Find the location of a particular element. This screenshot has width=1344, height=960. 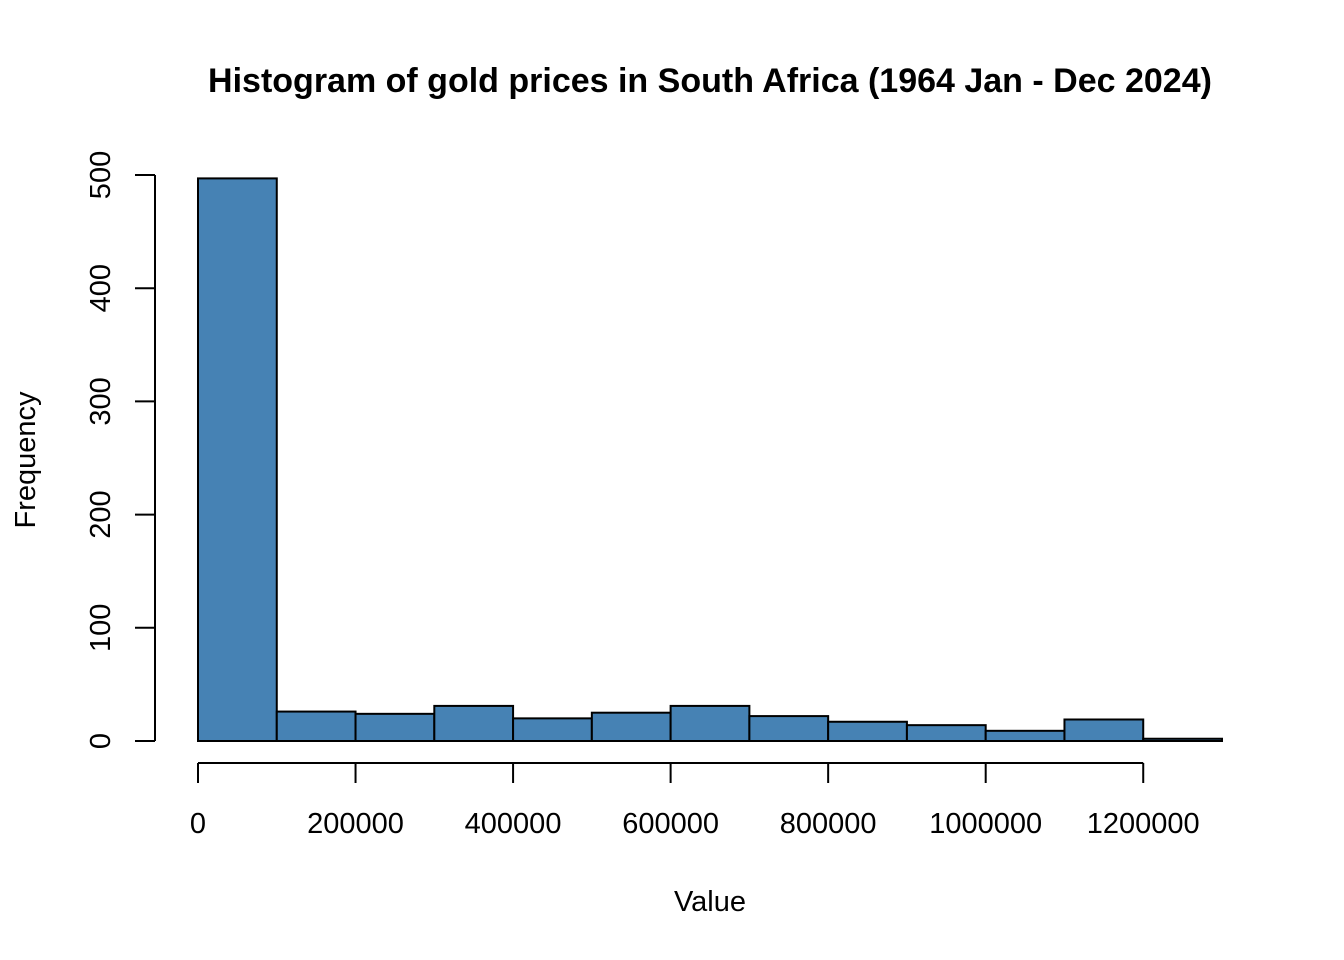

x-axis: 0 200000 400000 600000 800000 1000000 1200000 is located at coordinates (695, 801).